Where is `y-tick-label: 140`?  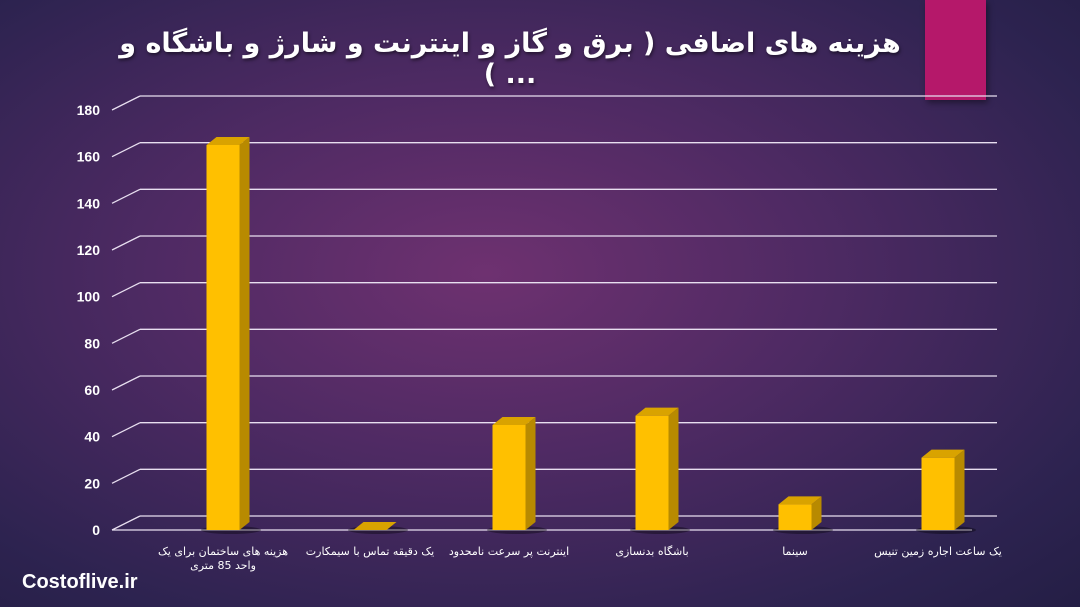 y-tick-label: 140 is located at coordinates (89, 203).